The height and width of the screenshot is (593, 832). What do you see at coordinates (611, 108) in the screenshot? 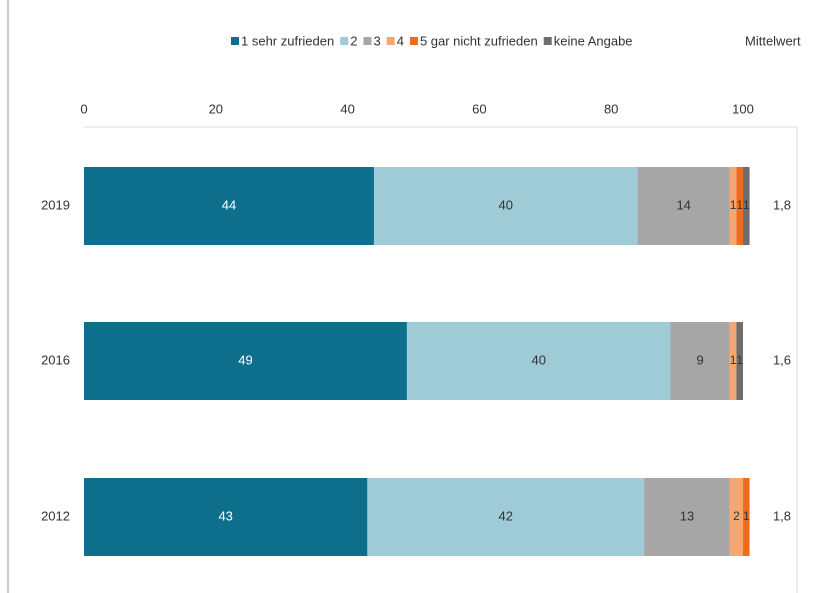
I see `x-tick-label: 80` at bounding box center [611, 108].